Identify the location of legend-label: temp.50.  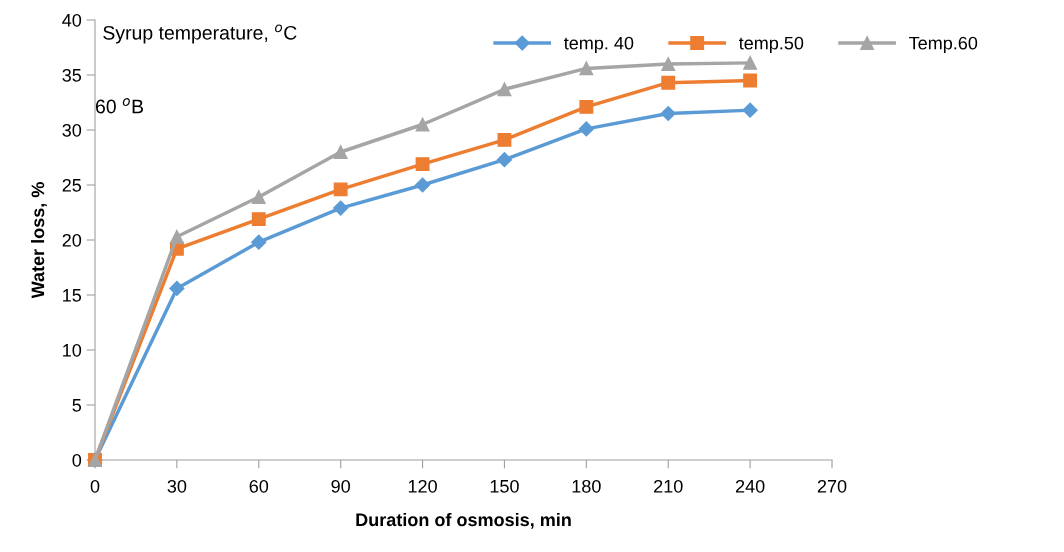
(771, 45).